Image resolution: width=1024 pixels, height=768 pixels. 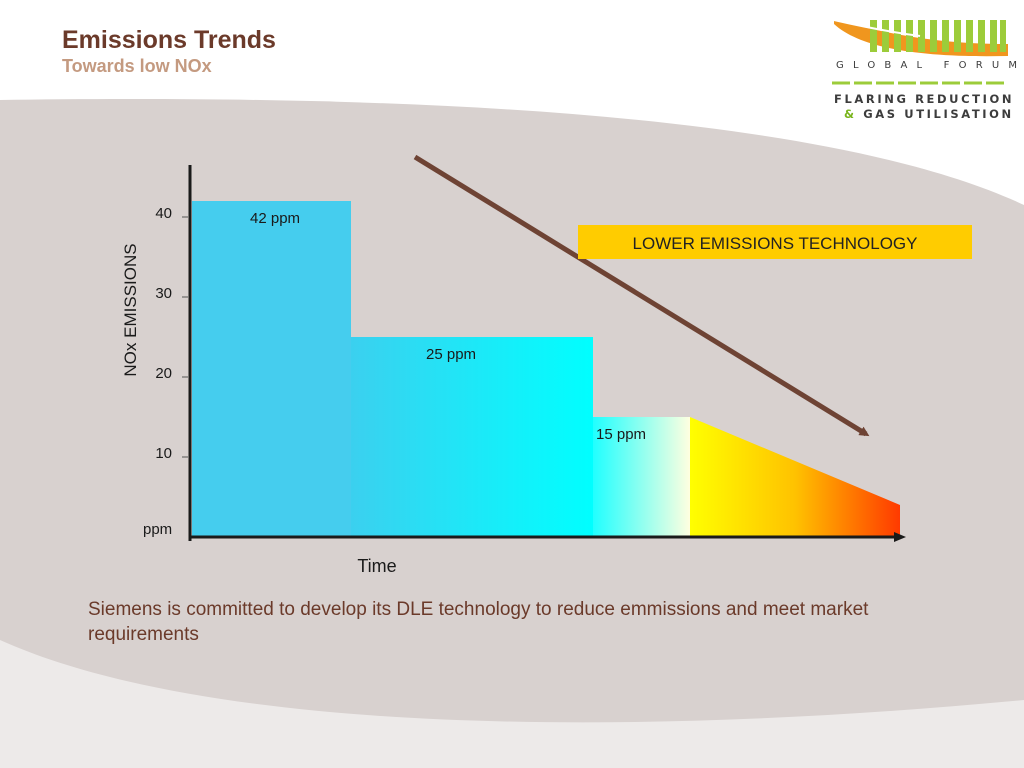 What do you see at coordinates (850, 114) in the screenshot?
I see `logo-ampersand: &` at bounding box center [850, 114].